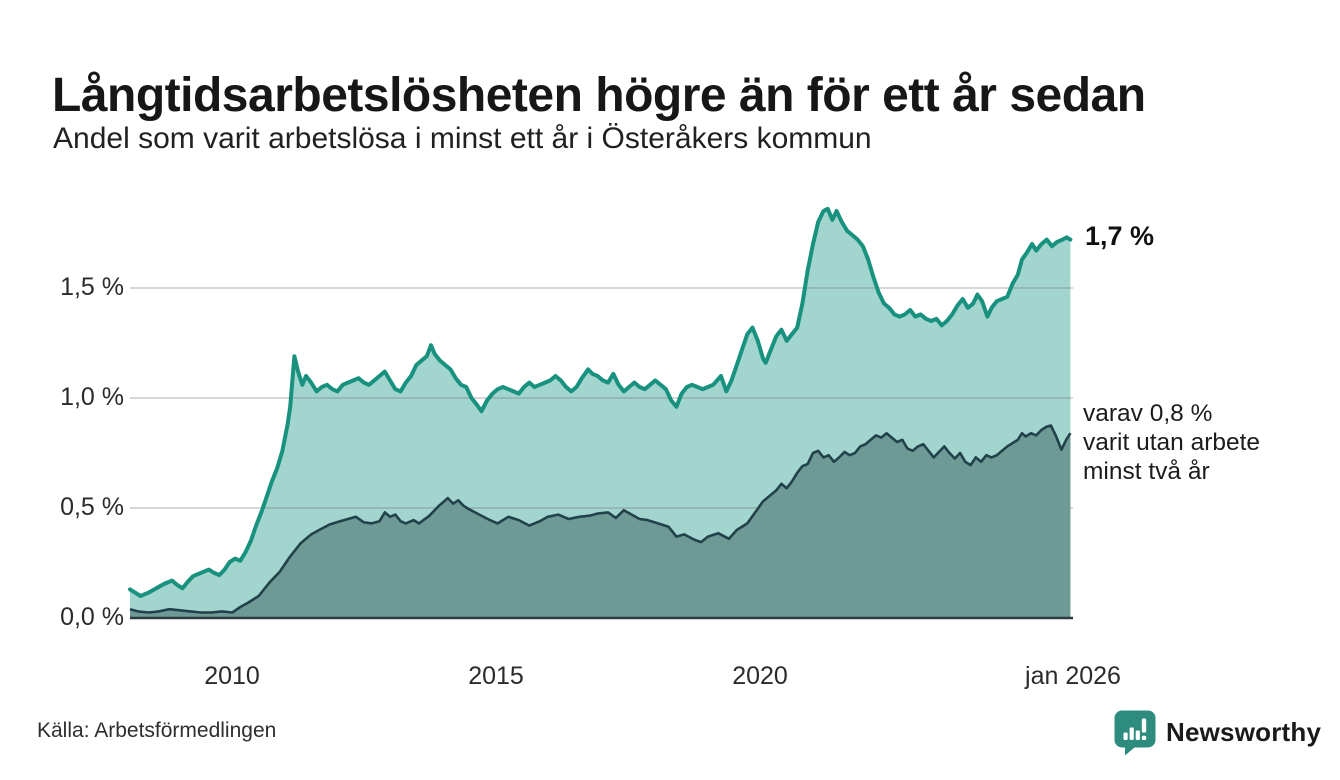 Image resolution: width=1340 pixels, height=780 pixels. Describe the element at coordinates (92, 397) in the screenshot. I see `y-tick-1-0: 1,0 %` at that location.